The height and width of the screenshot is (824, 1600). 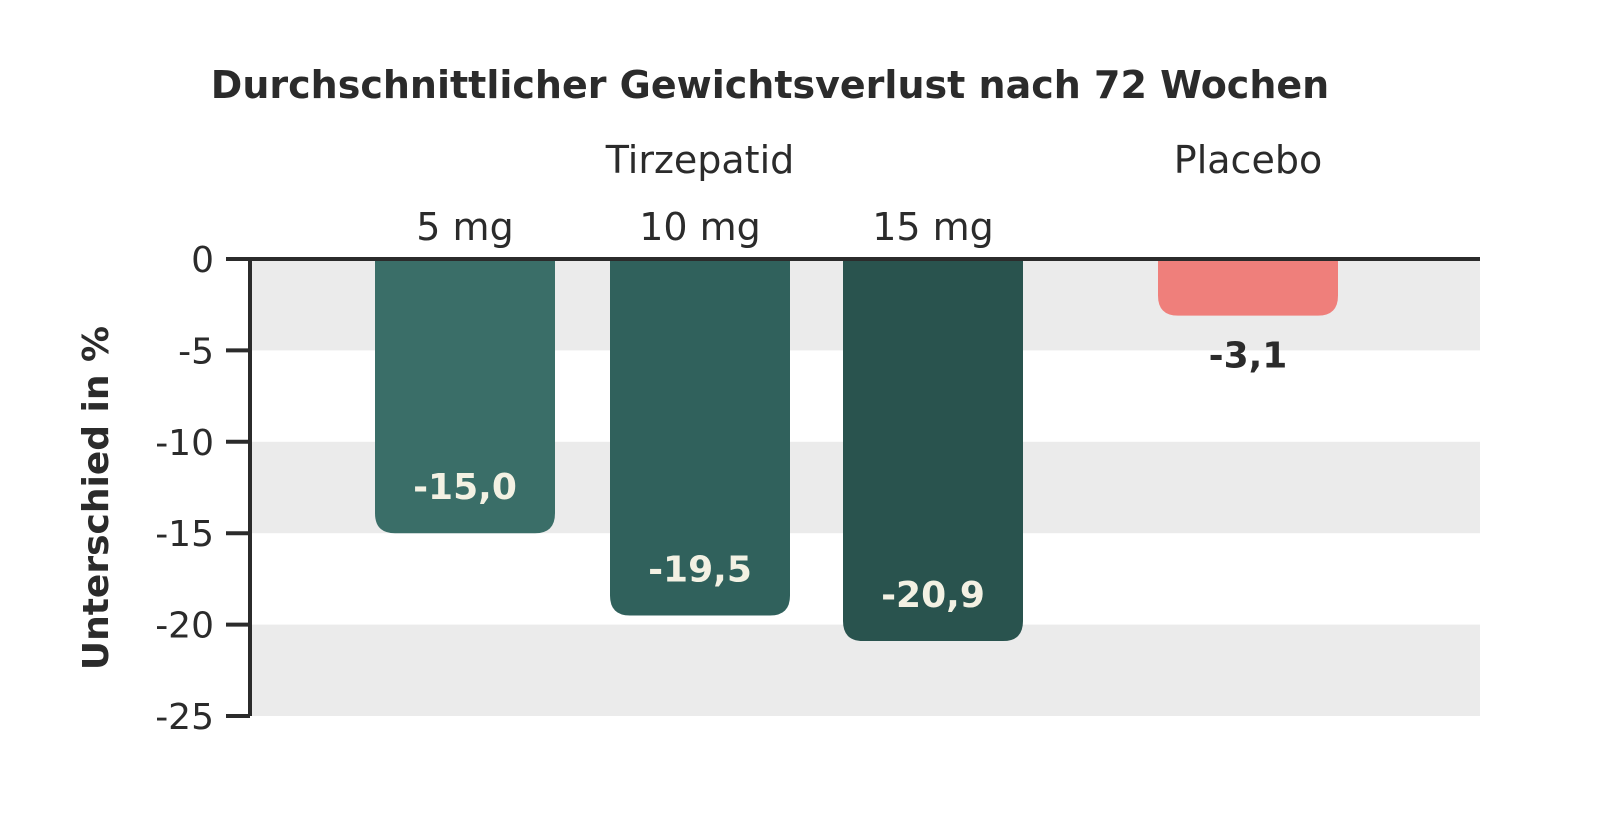 What do you see at coordinates (700, 227) in the screenshot?
I see `category-label: 10 mg` at bounding box center [700, 227].